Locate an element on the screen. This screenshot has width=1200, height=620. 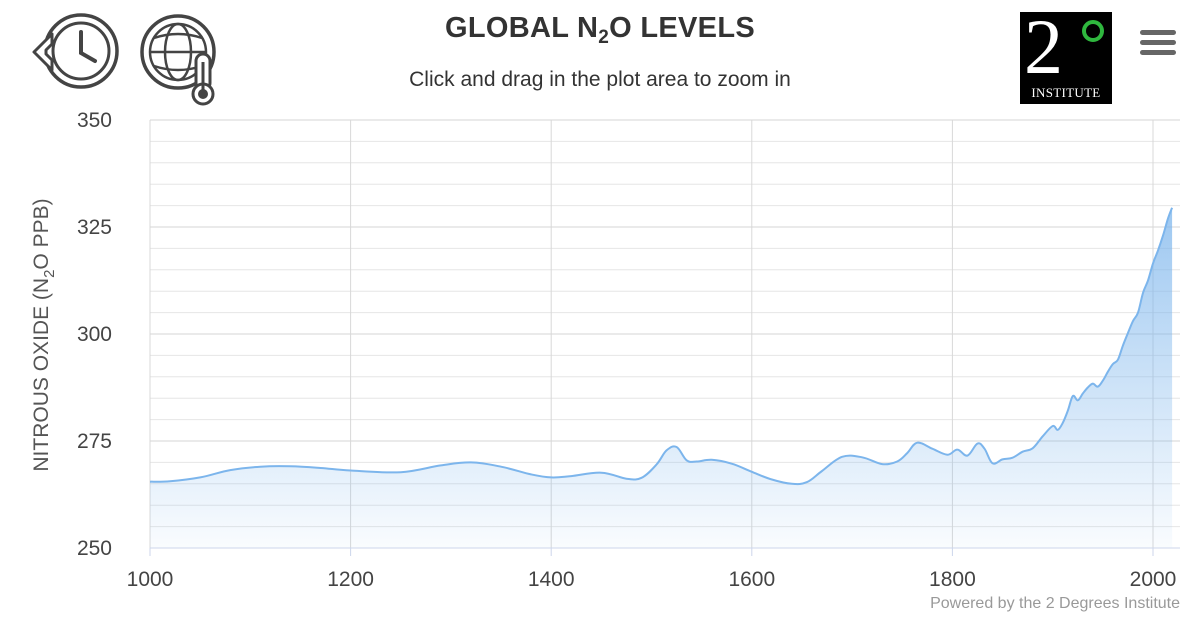
y-tick-label: 300 is located at coordinates (94, 334).